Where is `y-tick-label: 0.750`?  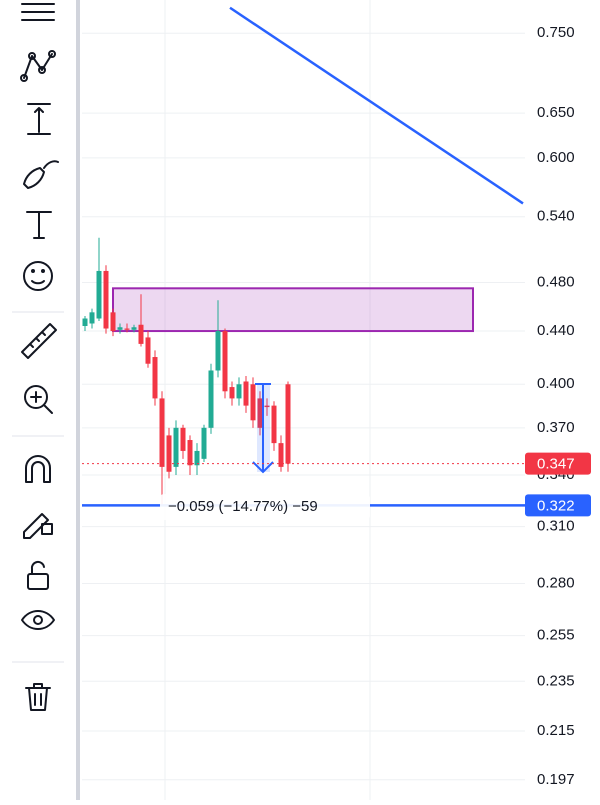 y-tick-label: 0.750 is located at coordinates (556, 32).